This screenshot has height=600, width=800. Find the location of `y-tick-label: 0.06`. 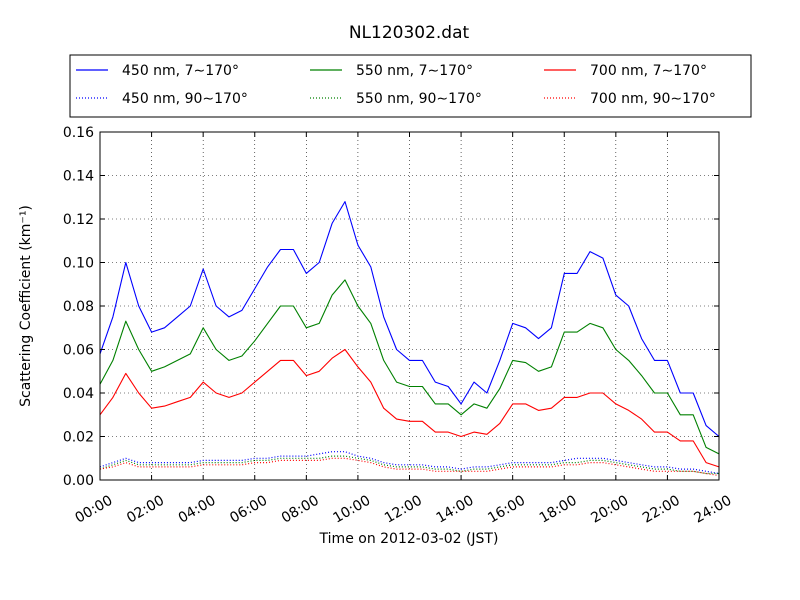

y-tick-label: 0.06 is located at coordinates (78, 351).